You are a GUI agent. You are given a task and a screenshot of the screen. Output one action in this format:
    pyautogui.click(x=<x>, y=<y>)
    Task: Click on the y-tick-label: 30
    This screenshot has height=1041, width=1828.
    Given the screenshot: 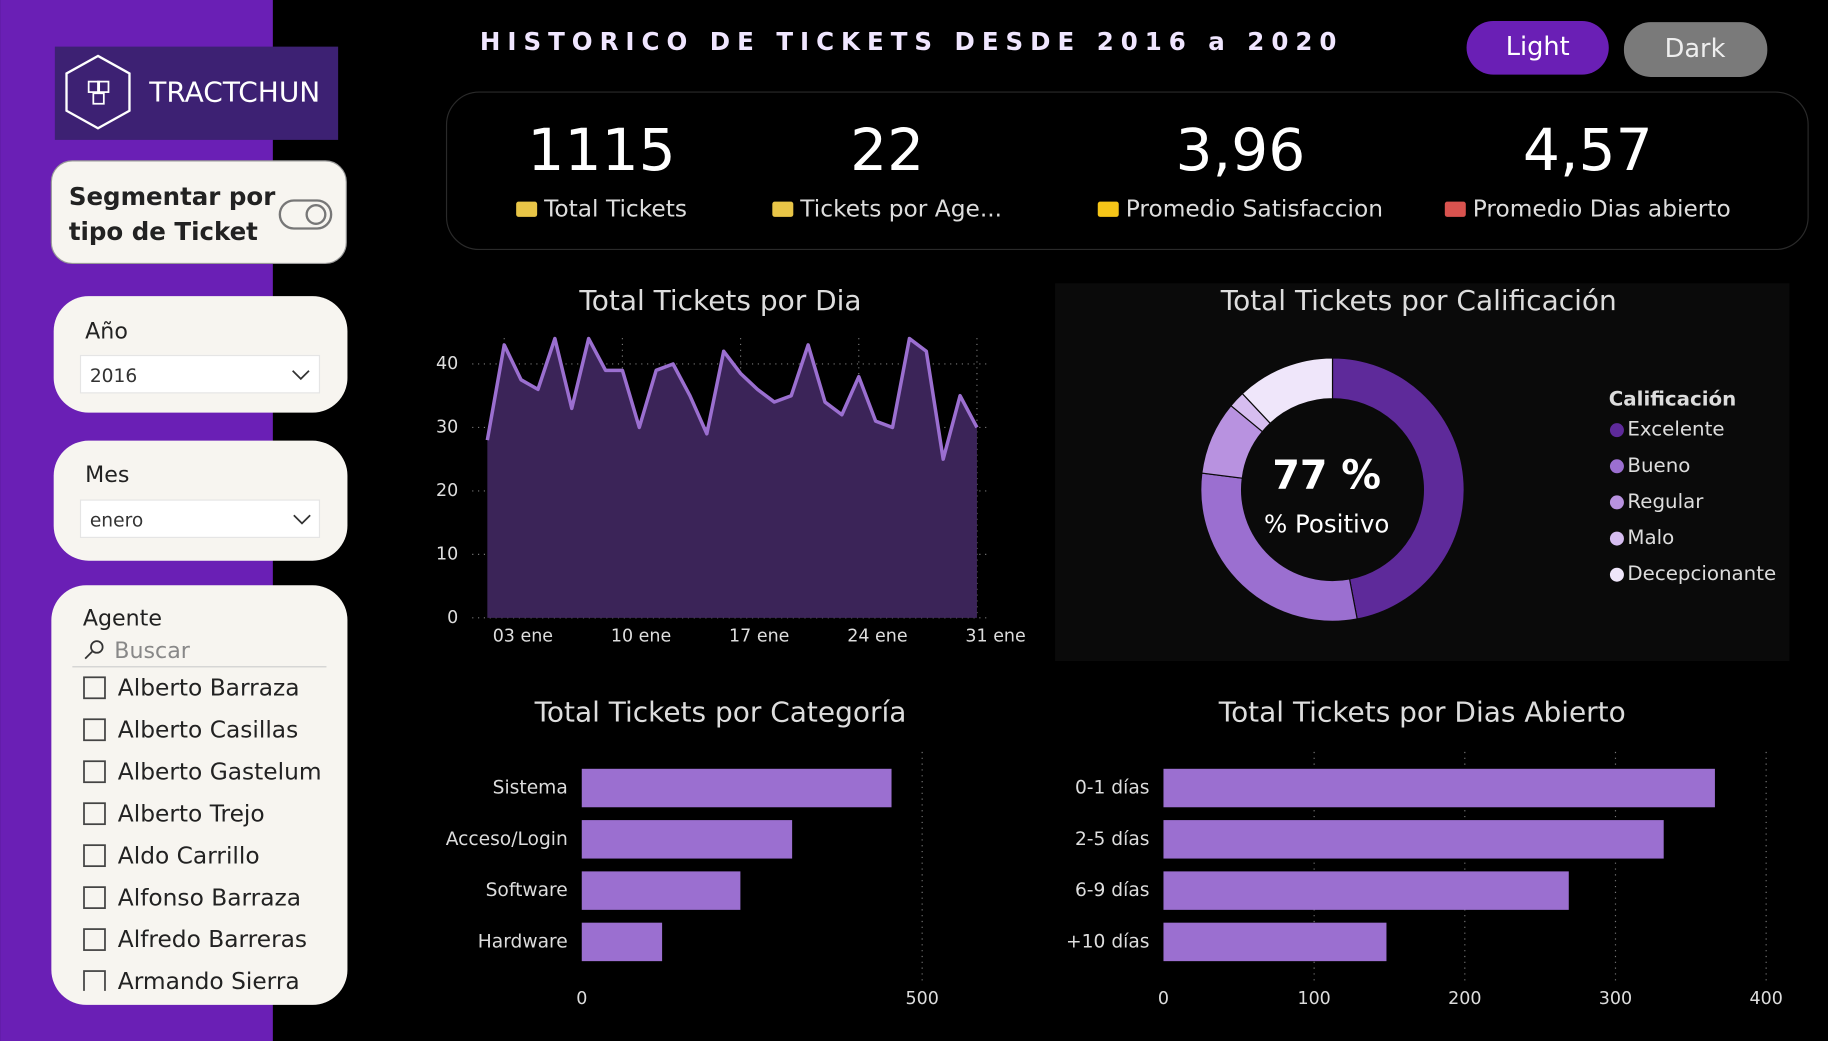 What is the action you would take?
    pyautogui.click(x=447, y=427)
    